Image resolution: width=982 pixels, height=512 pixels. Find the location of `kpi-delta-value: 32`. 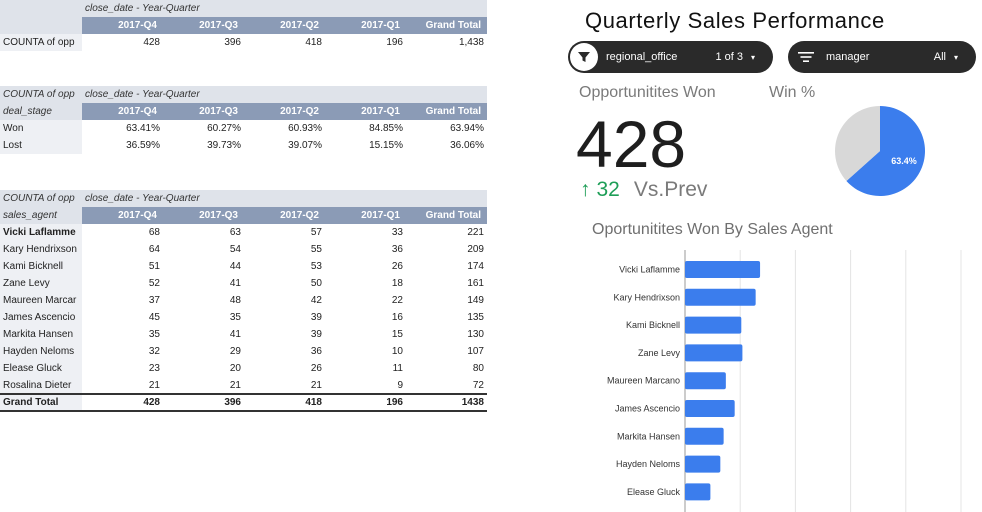

kpi-delta-value: 32 is located at coordinates (608, 189).